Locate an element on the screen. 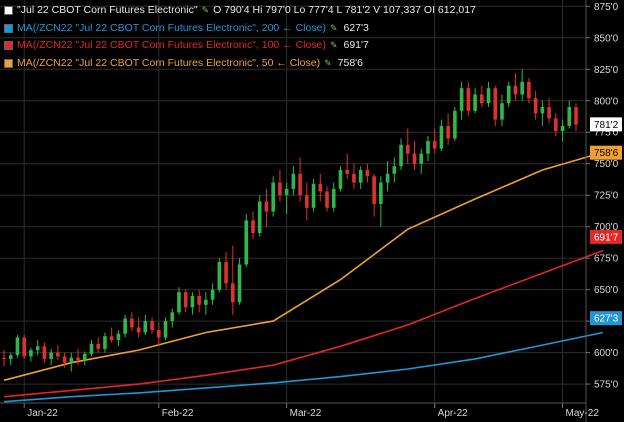 This screenshot has height=422, width=624. legend-swatch-main is located at coordinates (8, 11).